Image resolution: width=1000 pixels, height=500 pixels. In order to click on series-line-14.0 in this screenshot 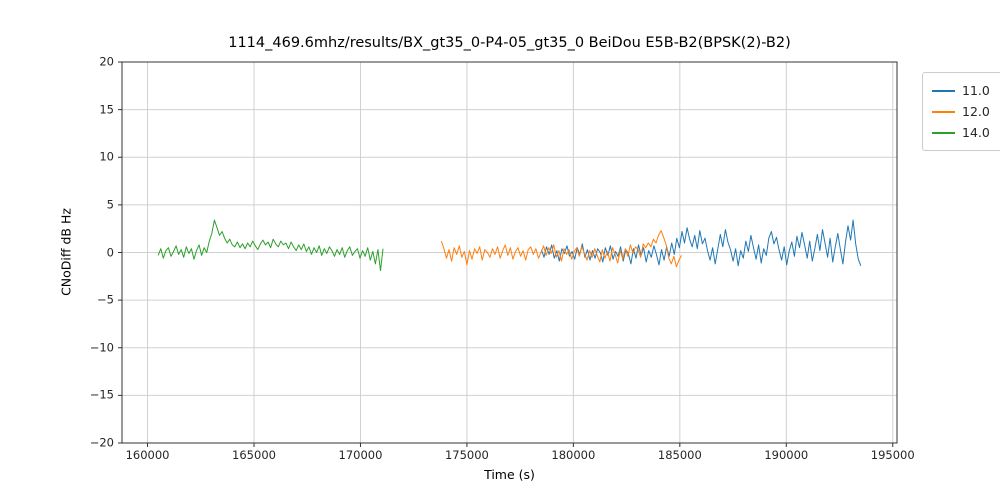, I will do `click(270, 245)`.